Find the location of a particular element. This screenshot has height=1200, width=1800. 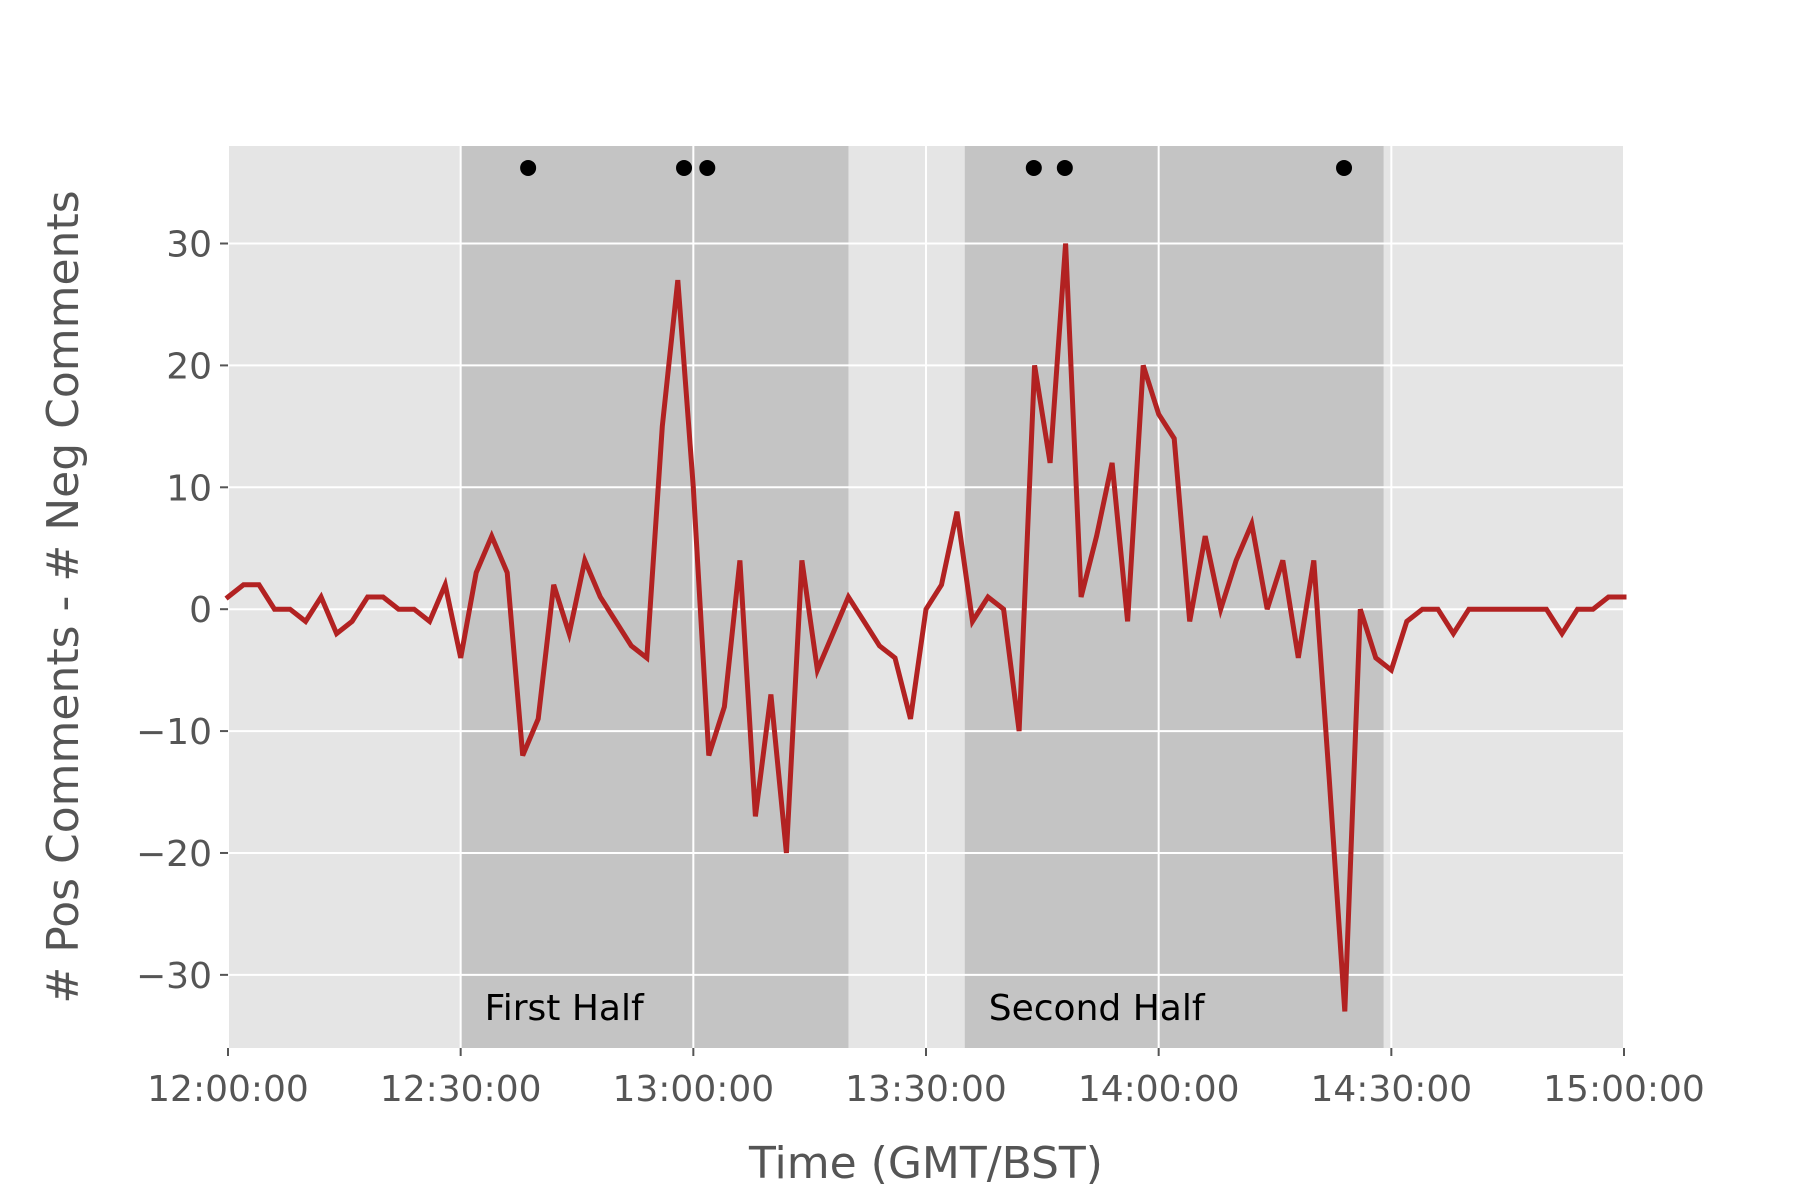

y-tick-label: −10 is located at coordinates (174, 732).